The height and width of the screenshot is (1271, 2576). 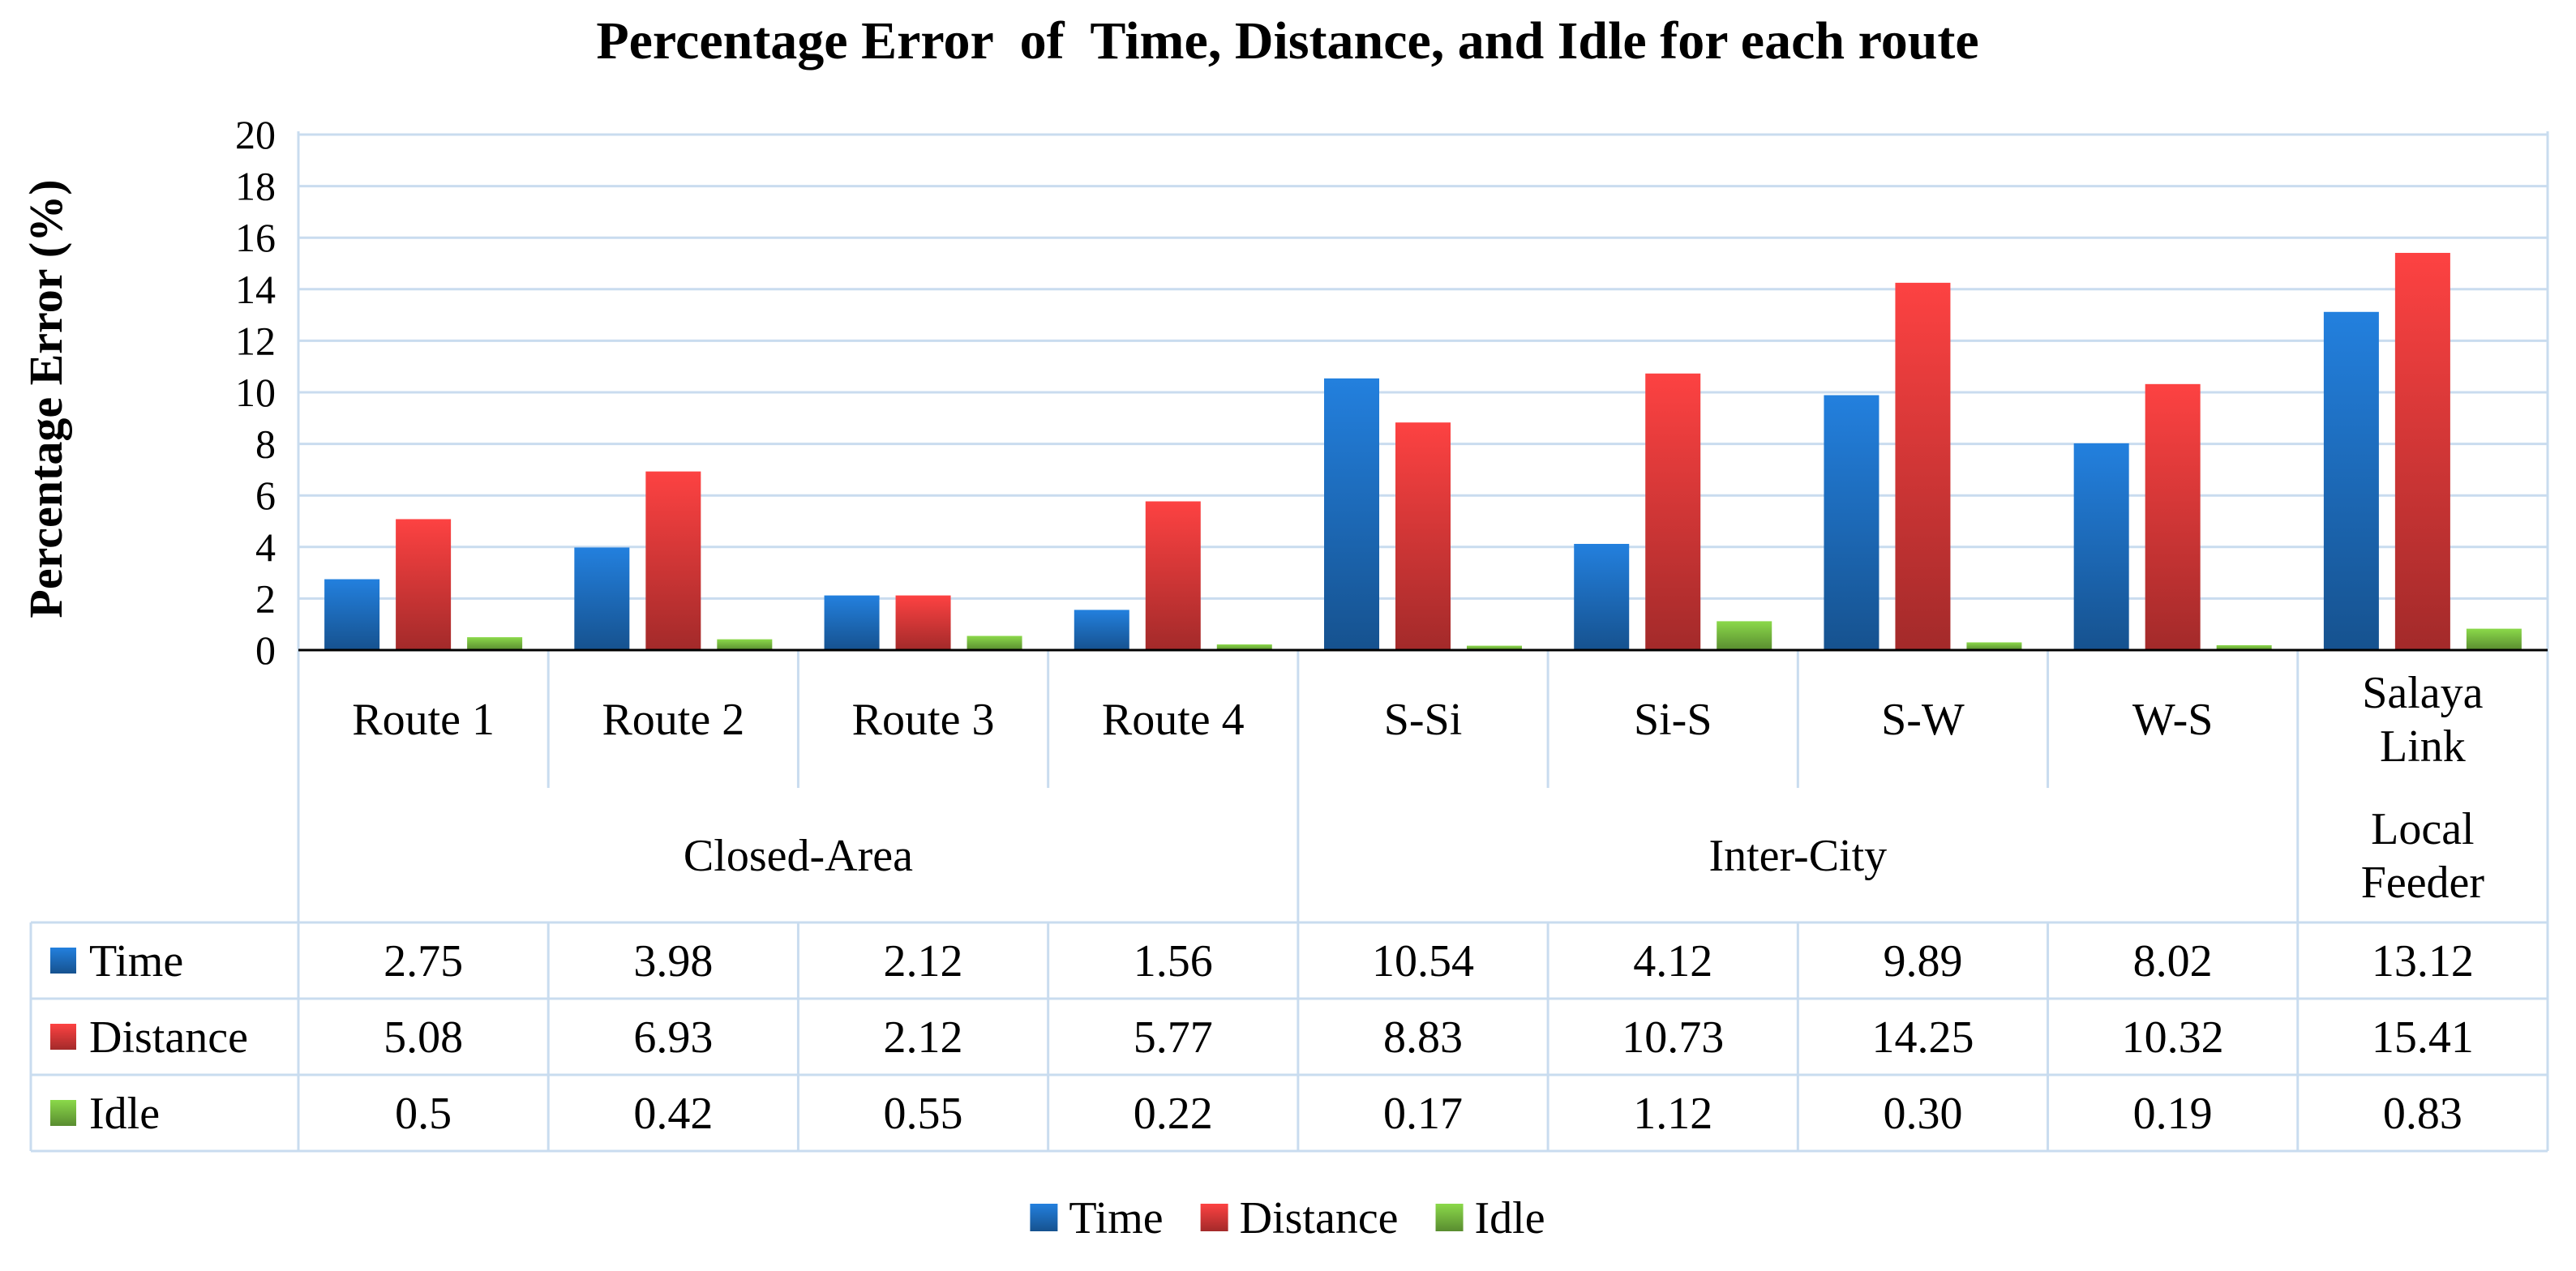 I want to click on table-cell-value: 10.54, so click(x=1423, y=961).